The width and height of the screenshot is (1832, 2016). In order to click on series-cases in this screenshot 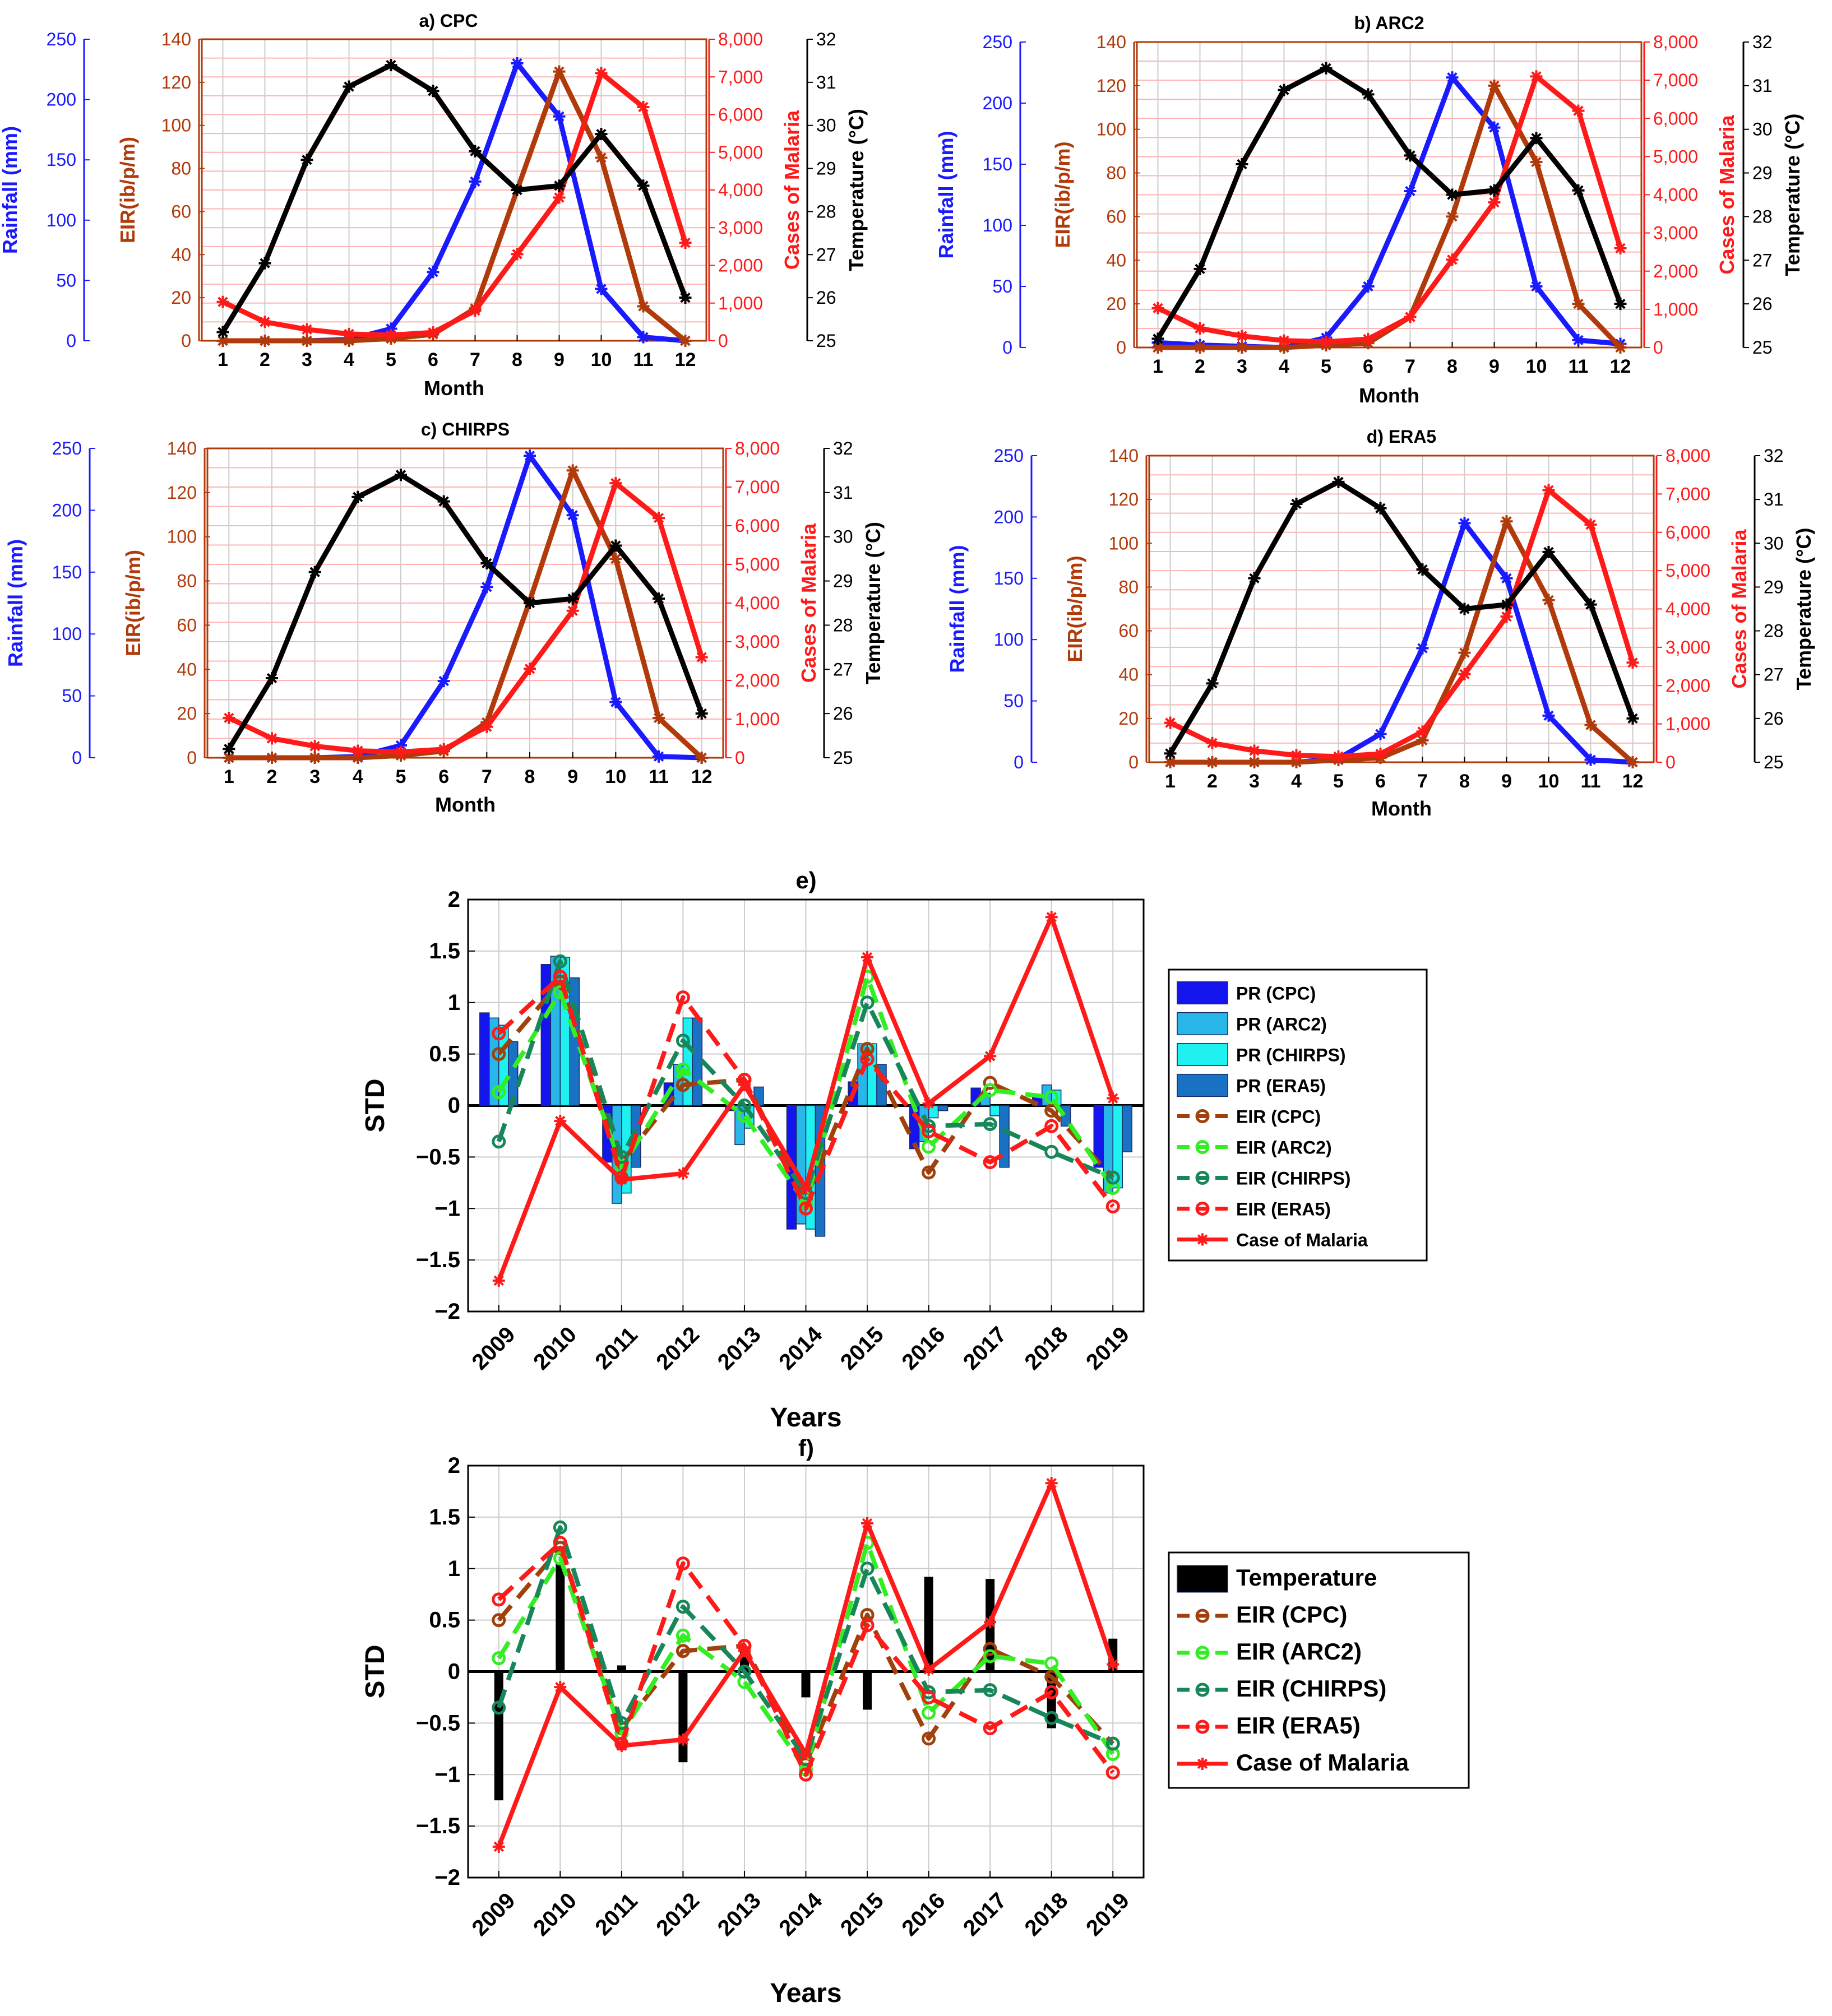, I will do `click(465, 617)`.